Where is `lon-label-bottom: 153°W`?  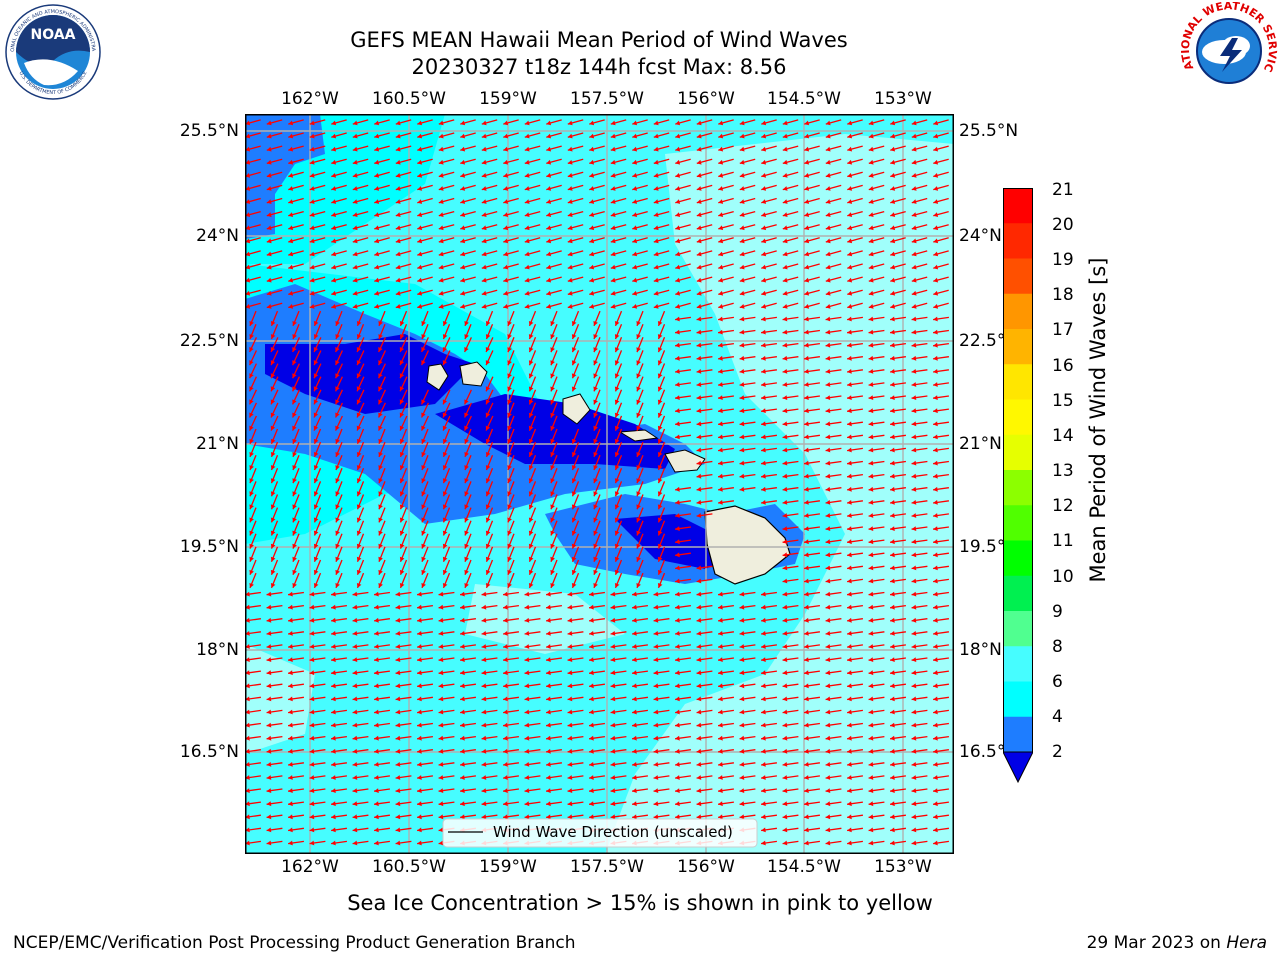
lon-label-bottom: 153°W is located at coordinates (903, 867).